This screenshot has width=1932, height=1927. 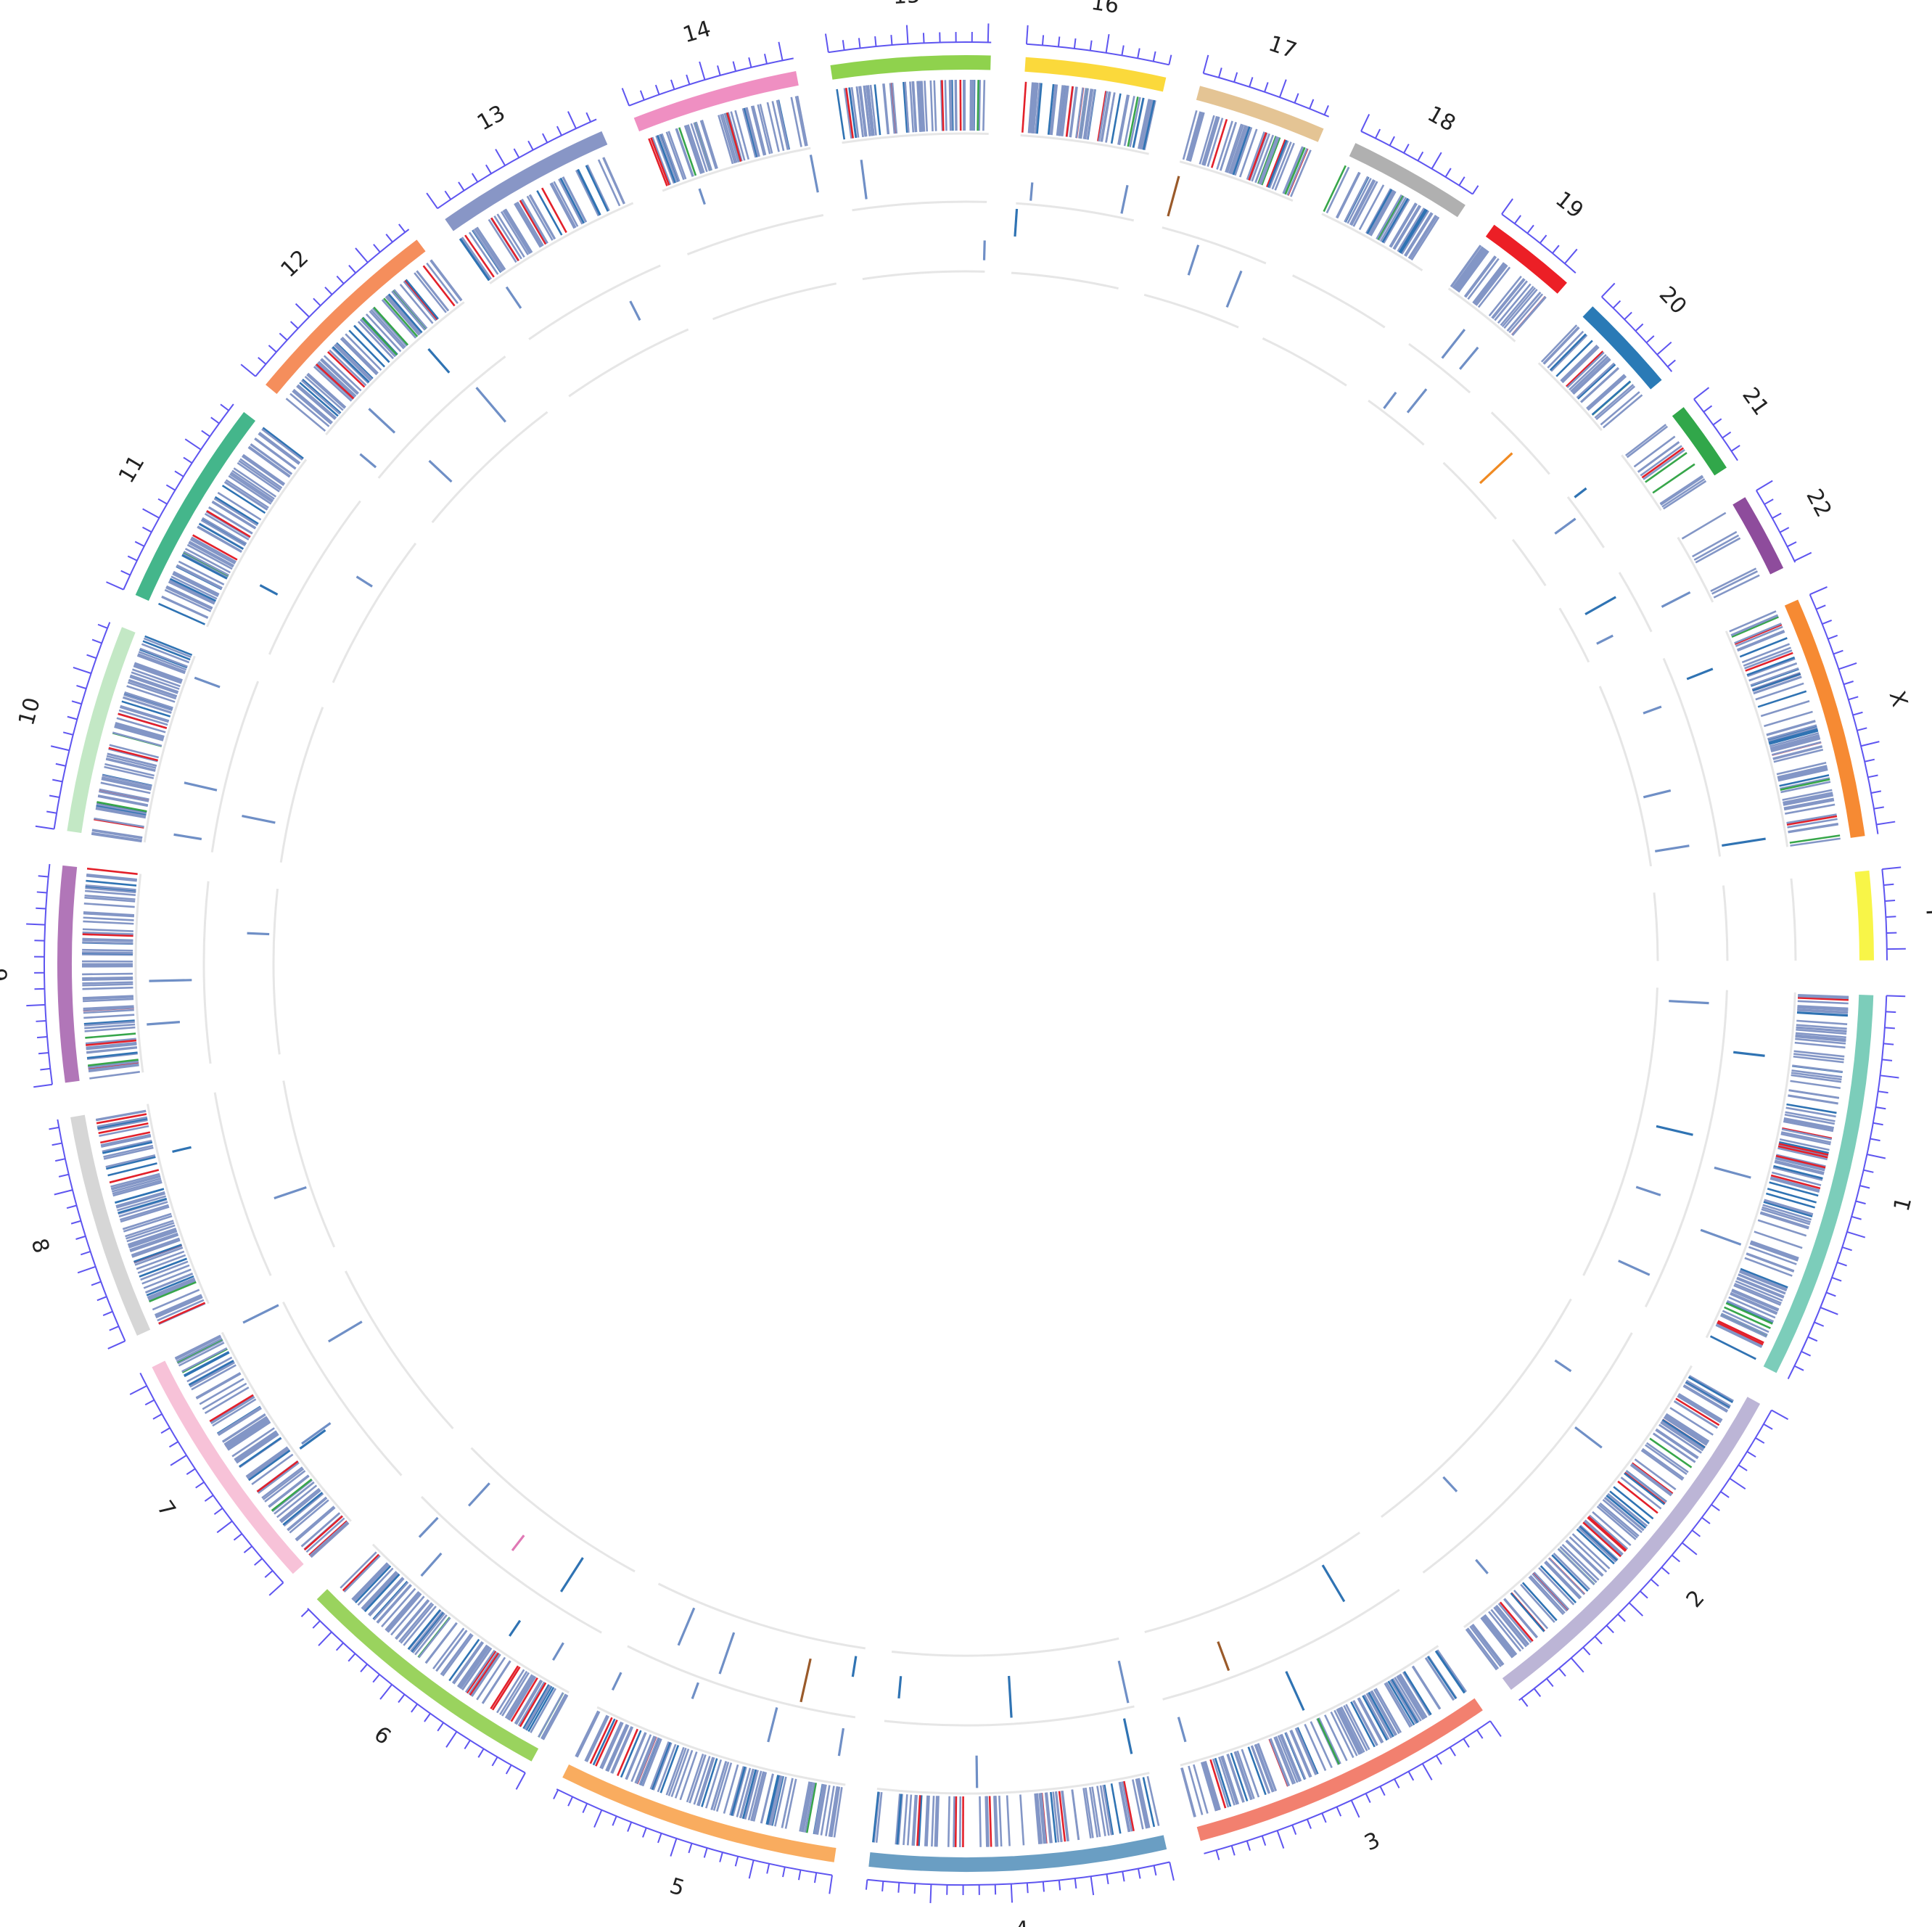 What do you see at coordinates (906, 4) in the screenshot?
I see `chromosome-label-15: 15` at bounding box center [906, 4].